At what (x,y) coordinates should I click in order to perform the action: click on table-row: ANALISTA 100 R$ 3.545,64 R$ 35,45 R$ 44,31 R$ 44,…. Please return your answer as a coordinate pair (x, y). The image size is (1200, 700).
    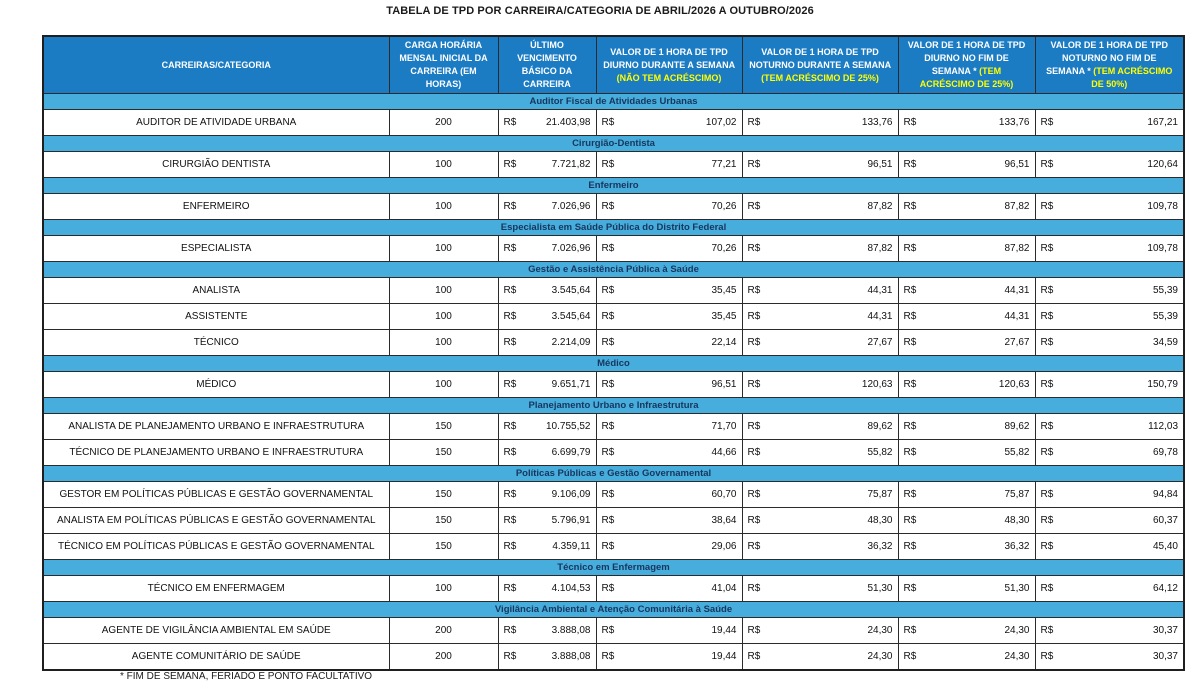
    Looking at the image, I should click on (613, 291).